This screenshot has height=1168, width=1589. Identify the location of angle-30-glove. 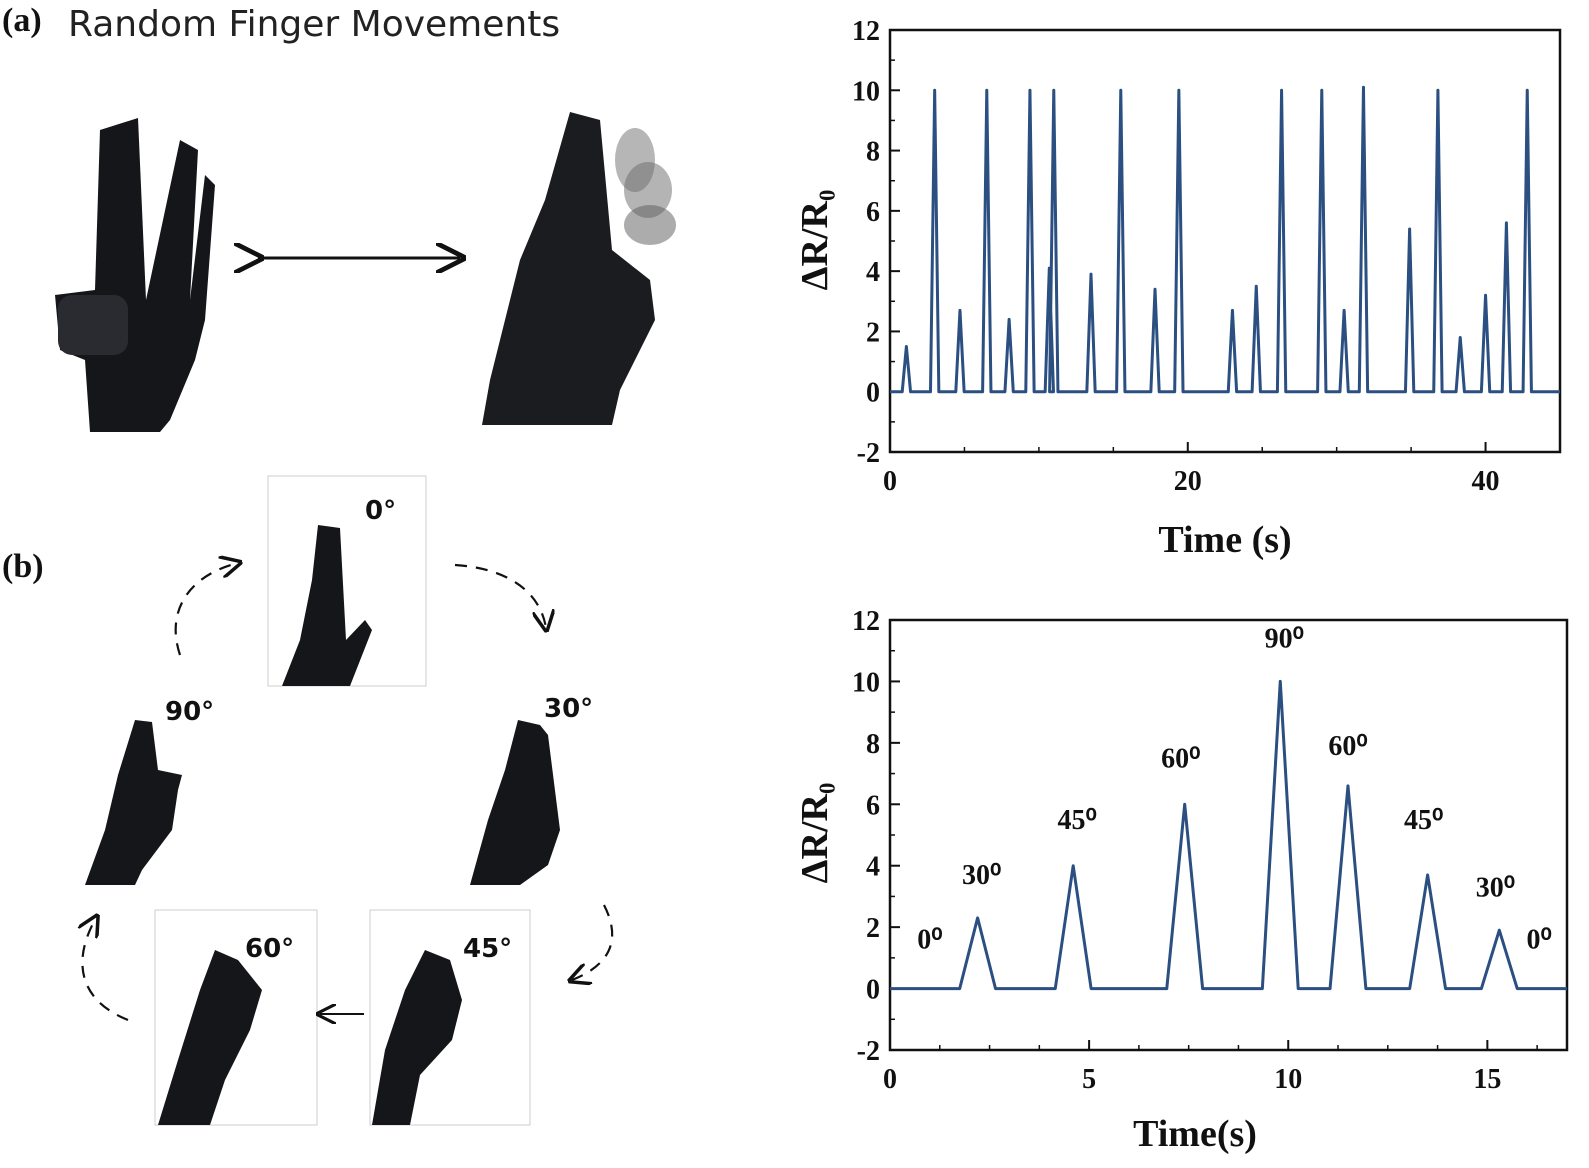
(515, 802).